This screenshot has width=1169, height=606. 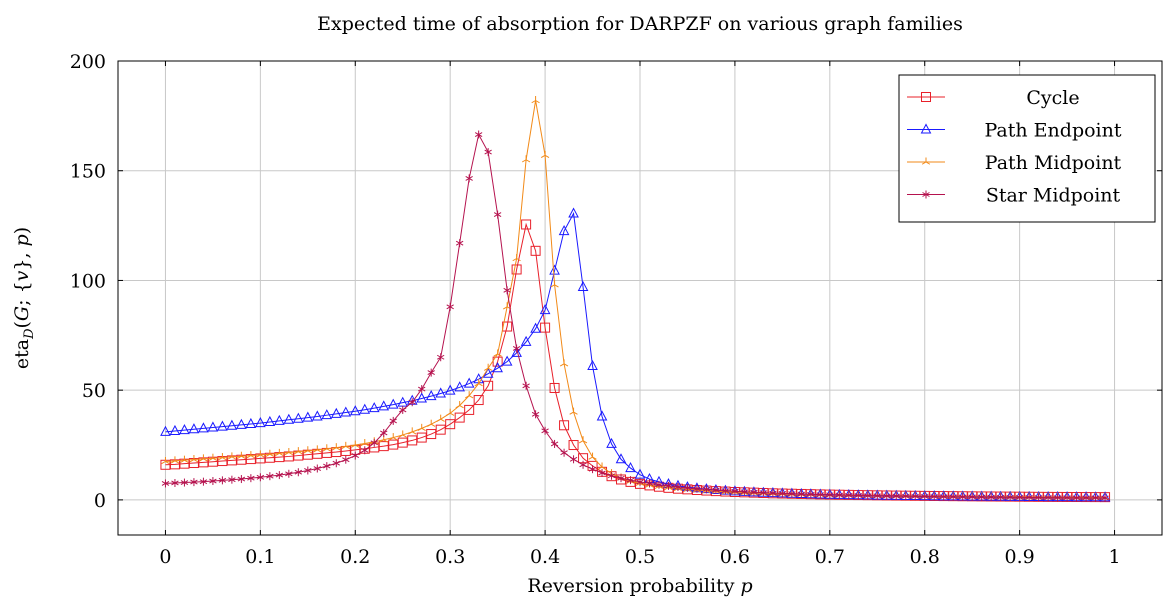 I want to click on legend-label: Path Endpoint, so click(x=1053, y=131).